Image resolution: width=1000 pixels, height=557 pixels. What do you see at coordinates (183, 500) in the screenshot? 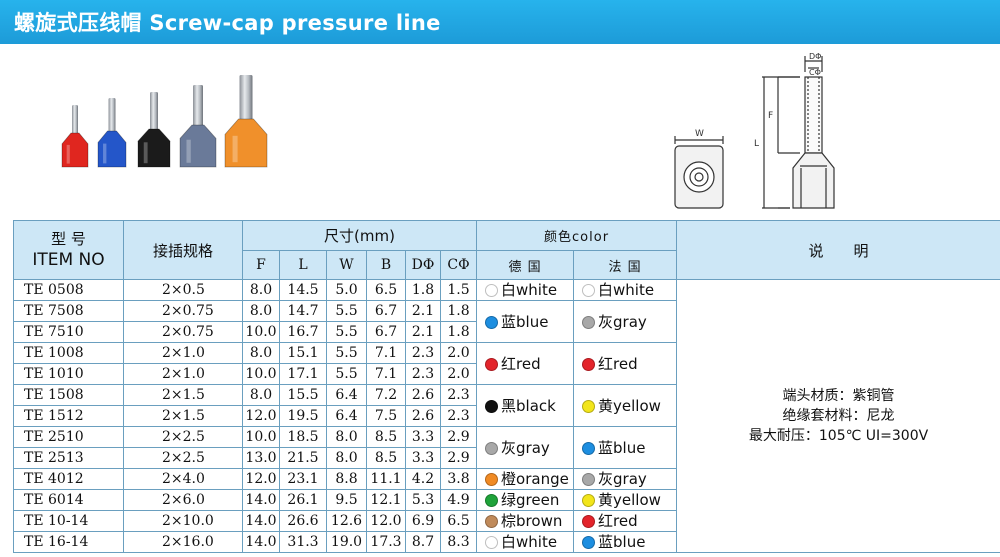
I see `cell-spec: 2×6.0` at bounding box center [183, 500].